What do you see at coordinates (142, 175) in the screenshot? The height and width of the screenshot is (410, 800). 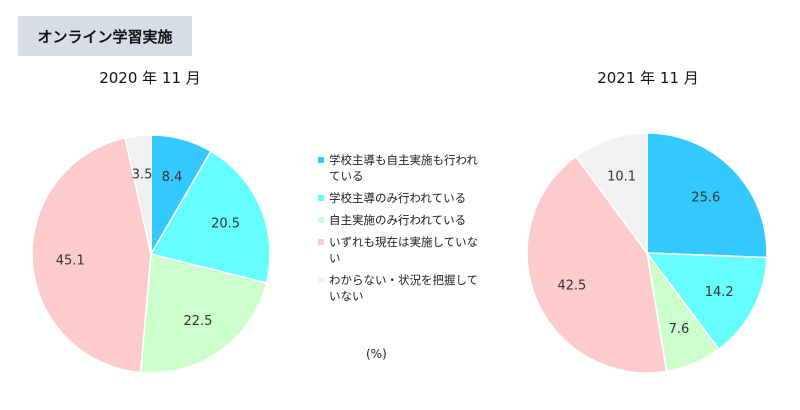 I see `pie2020-data-label-4: 3.5` at bounding box center [142, 175].